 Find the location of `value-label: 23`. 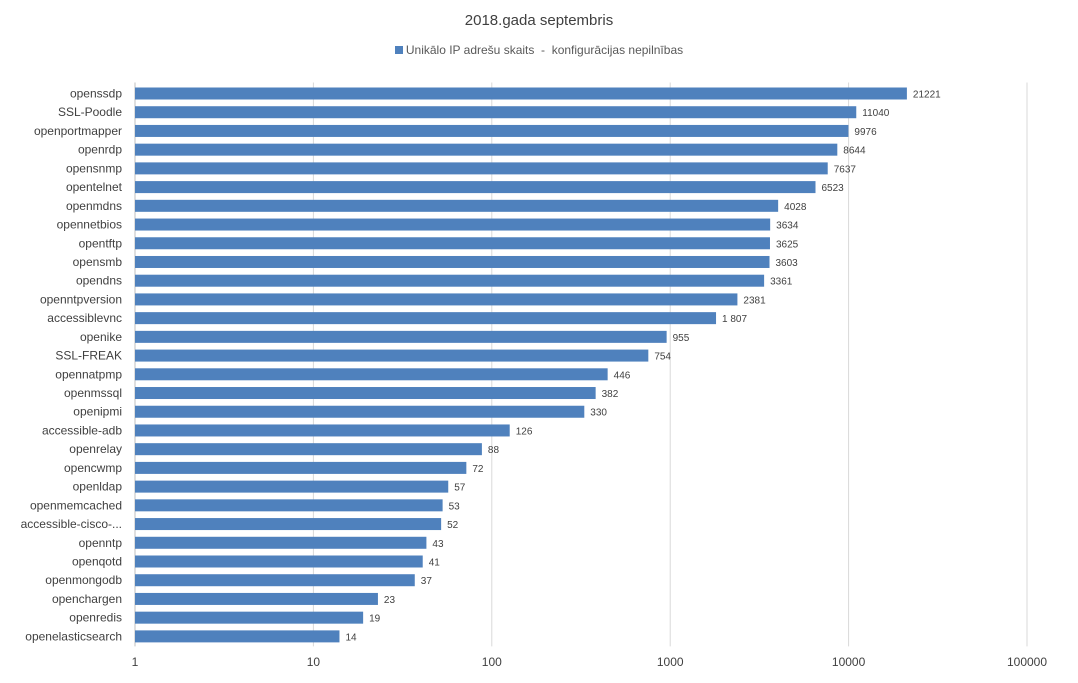

value-label: 23 is located at coordinates (390, 600).